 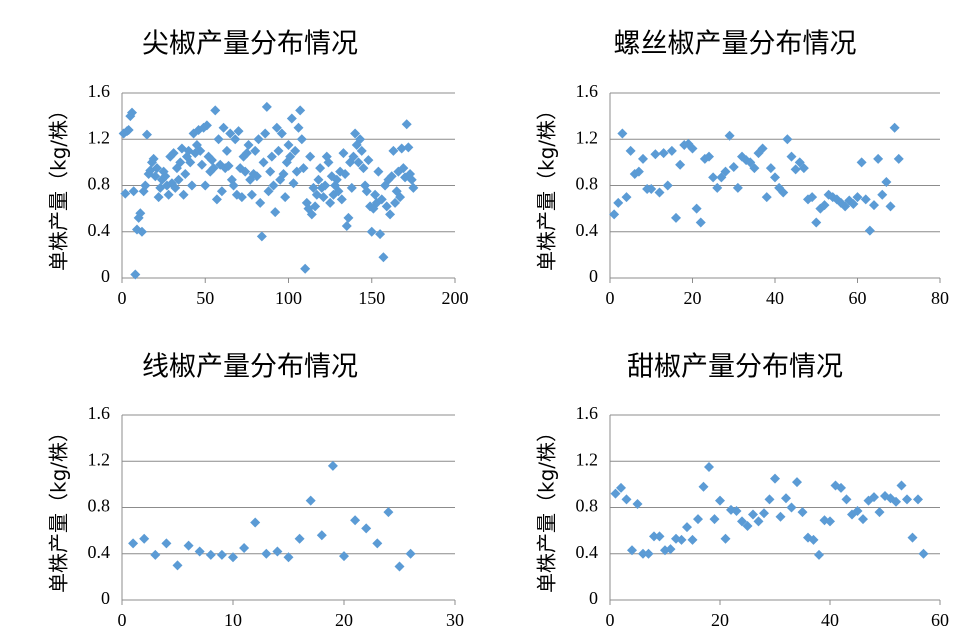 I want to click on y-tick-label: 0.8, so click(x=587, y=506).